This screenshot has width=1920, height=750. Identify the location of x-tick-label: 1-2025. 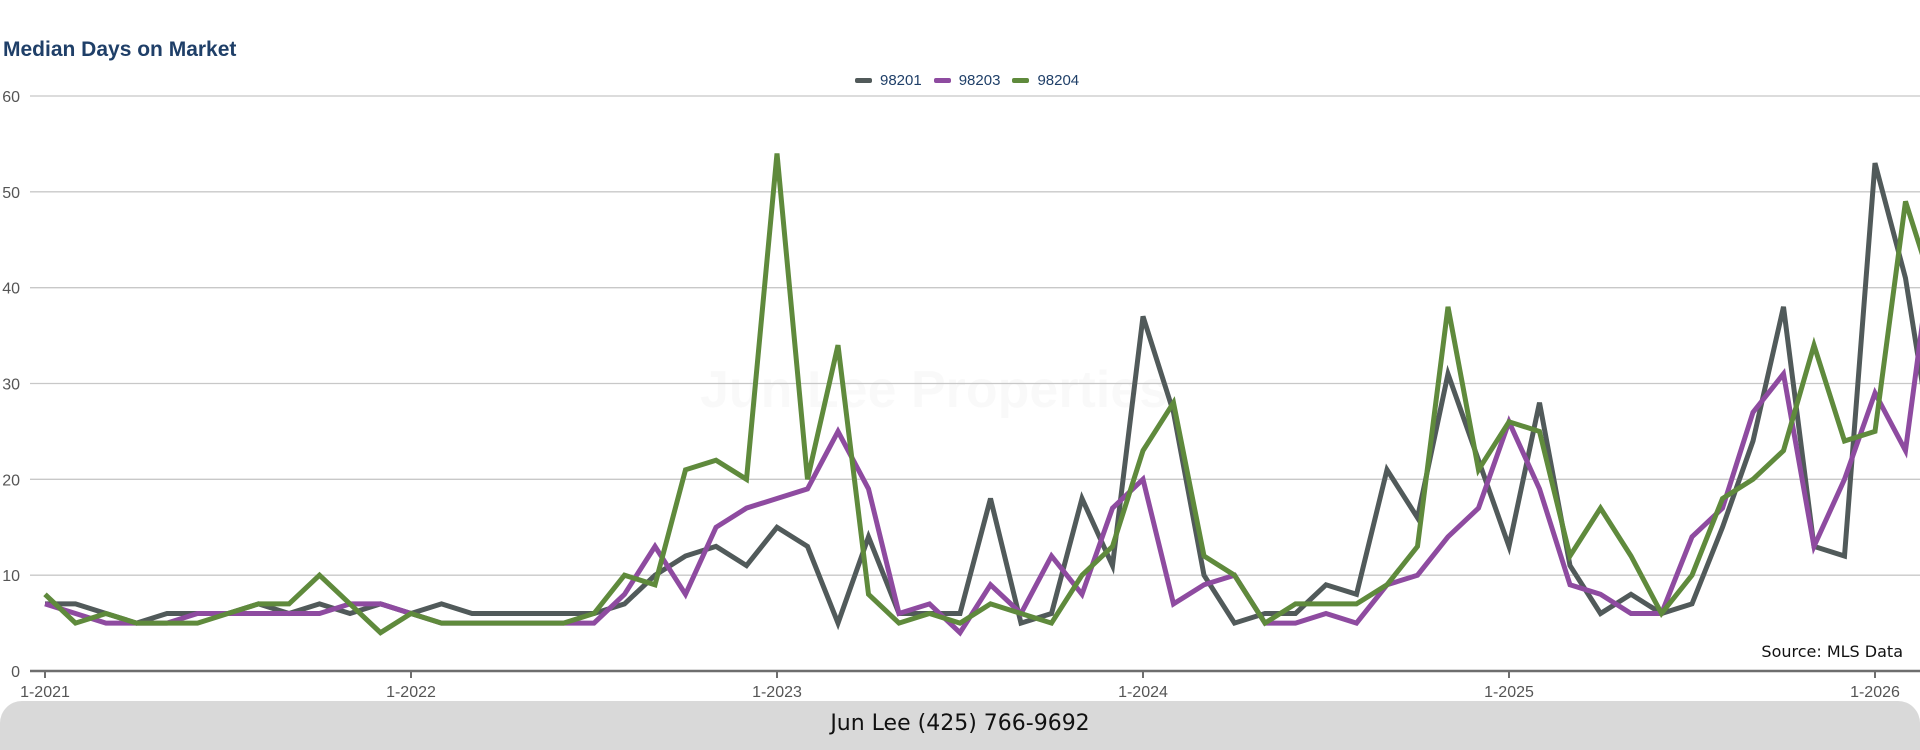
(1509, 692).